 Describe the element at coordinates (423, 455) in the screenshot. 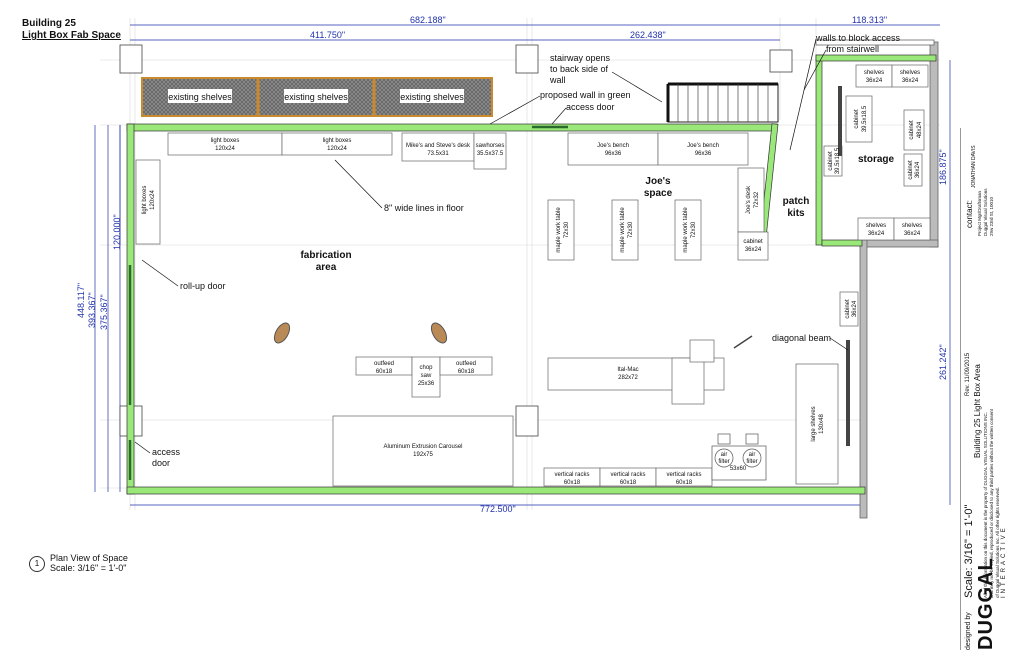

I see `lbl-carousel-b: 192x75` at that location.